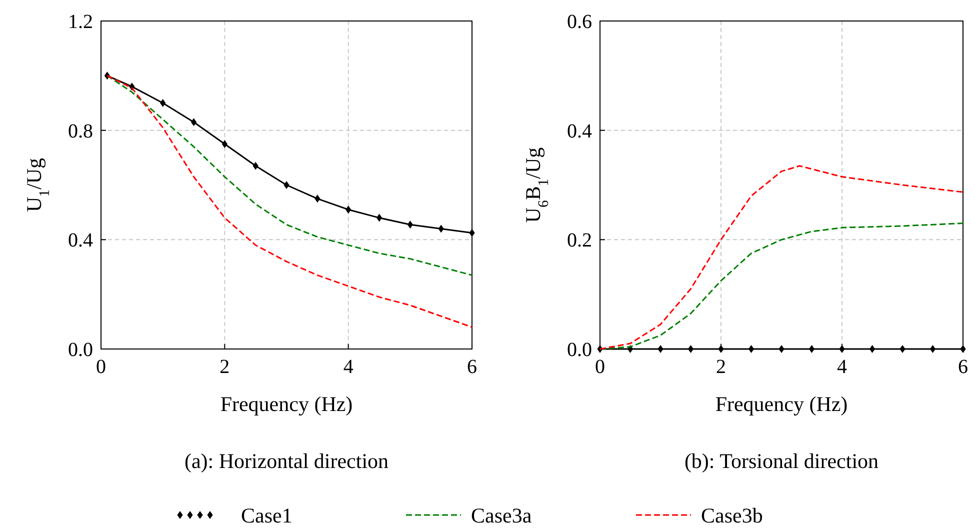 This screenshot has height=530, width=975. I want to click on y-tick-label: 0.2, so click(579, 241).